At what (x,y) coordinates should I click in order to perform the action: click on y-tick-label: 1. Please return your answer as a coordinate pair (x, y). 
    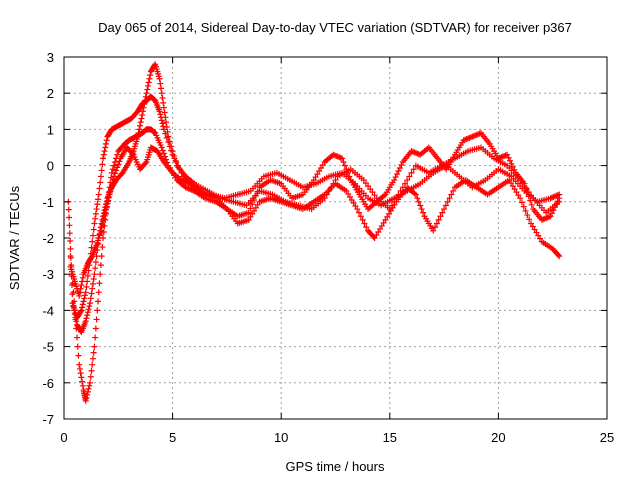
    Looking at the image, I should click on (50, 129).